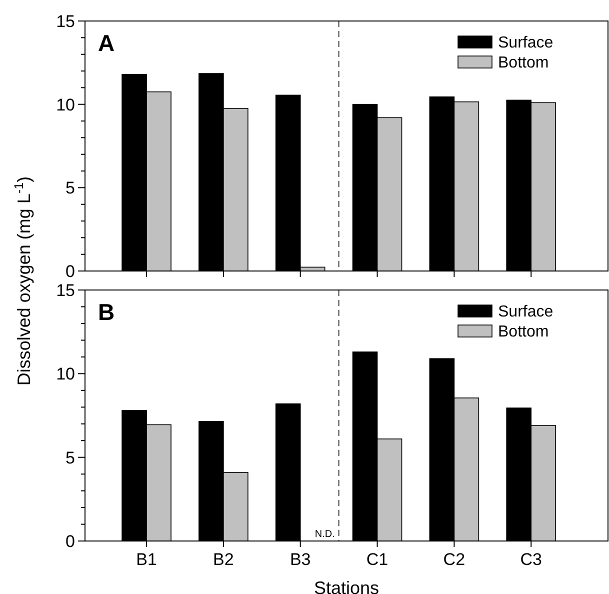 Image resolution: width=609 pixels, height=594 pixels. Describe the element at coordinates (324, 534) in the screenshot. I see `annotation: N.D.` at that location.